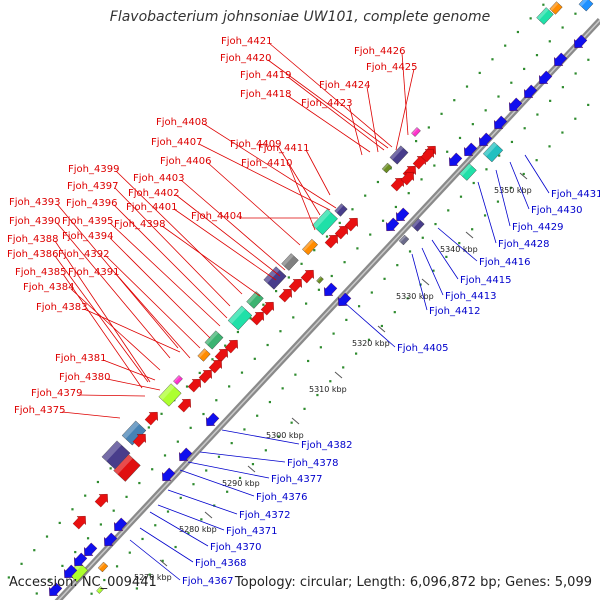  What do you see at coordinates (391, 67) in the screenshot?
I see `gene-label-upper: Fjoh_4425` at bounding box center [391, 67].